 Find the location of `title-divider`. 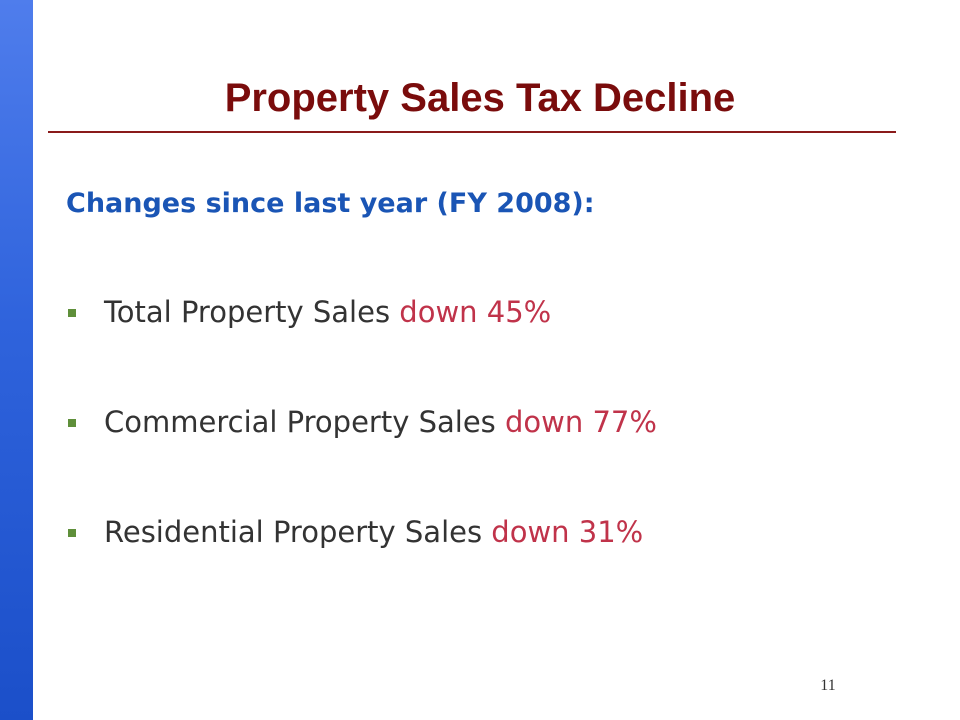

title-divider is located at coordinates (472, 132).